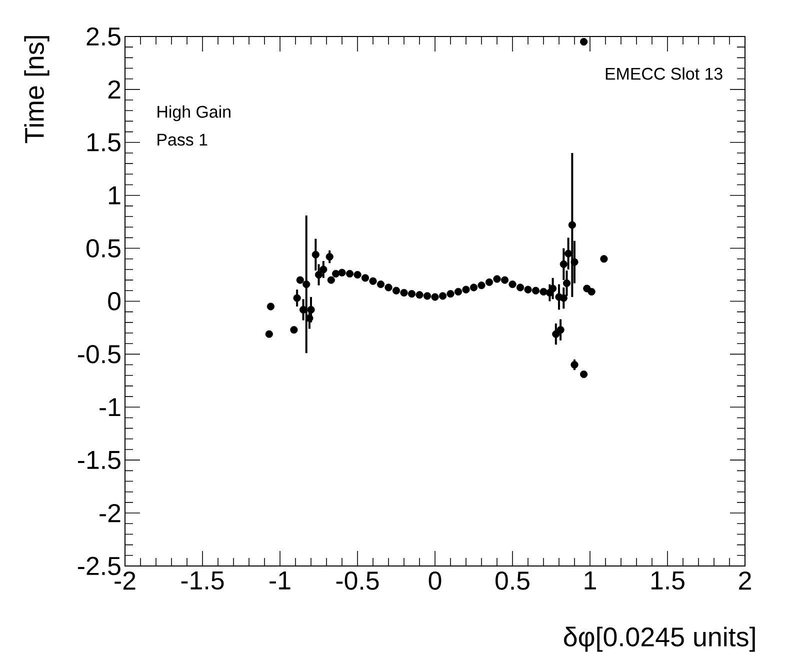  I want to click on y-tick-label: -0.5, so click(99, 354).